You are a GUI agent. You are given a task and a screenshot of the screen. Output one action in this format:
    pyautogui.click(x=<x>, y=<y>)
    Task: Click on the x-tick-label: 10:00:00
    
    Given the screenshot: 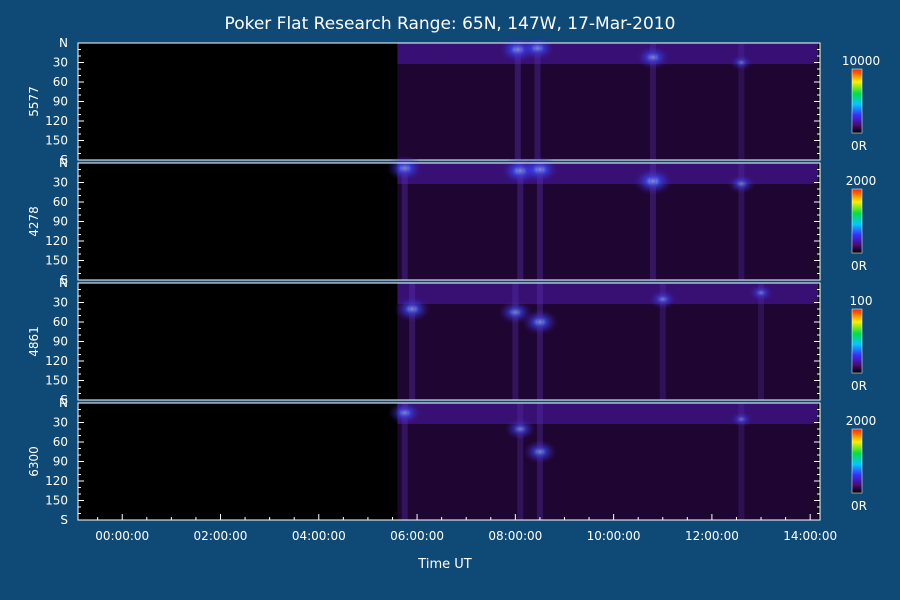 What is the action you would take?
    pyautogui.click(x=614, y=536)
    